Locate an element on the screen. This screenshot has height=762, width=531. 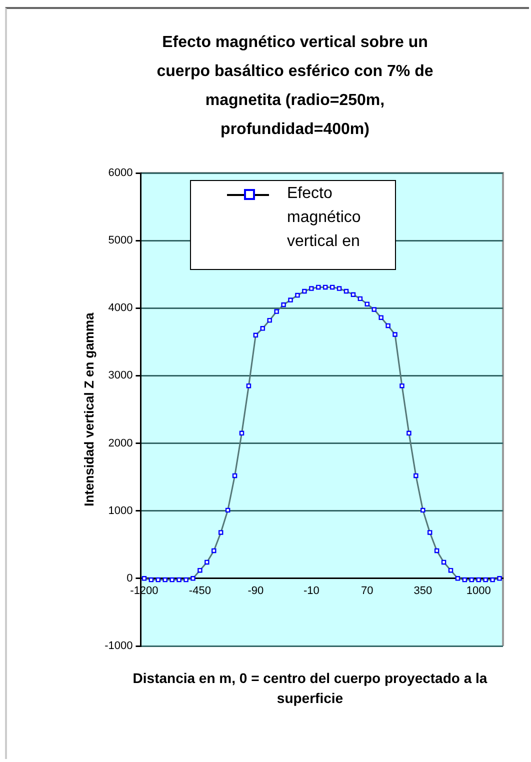
chart-title: Efecto magnético vertical sobre un cuerpo basáltico esférico con 7% de magnetita (radio=250m, profundidad=400m) is located at coordinates (295, 86).